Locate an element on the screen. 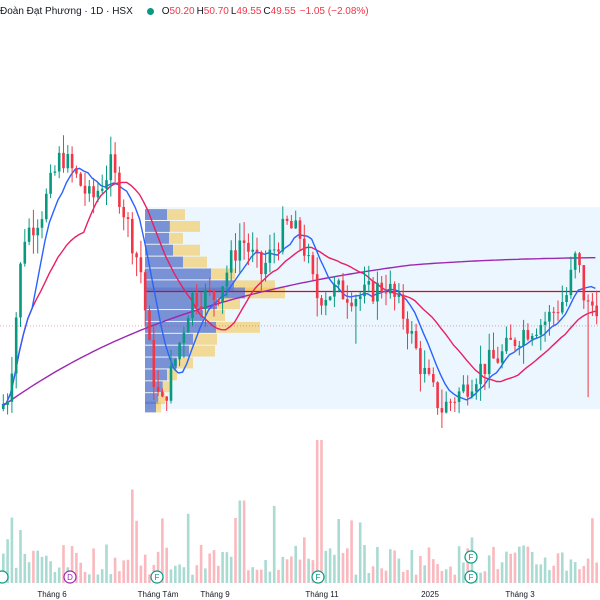  symbol-title: Đoàn Đạt Phương · 1D · HSX is located at coordinates (66, 11).